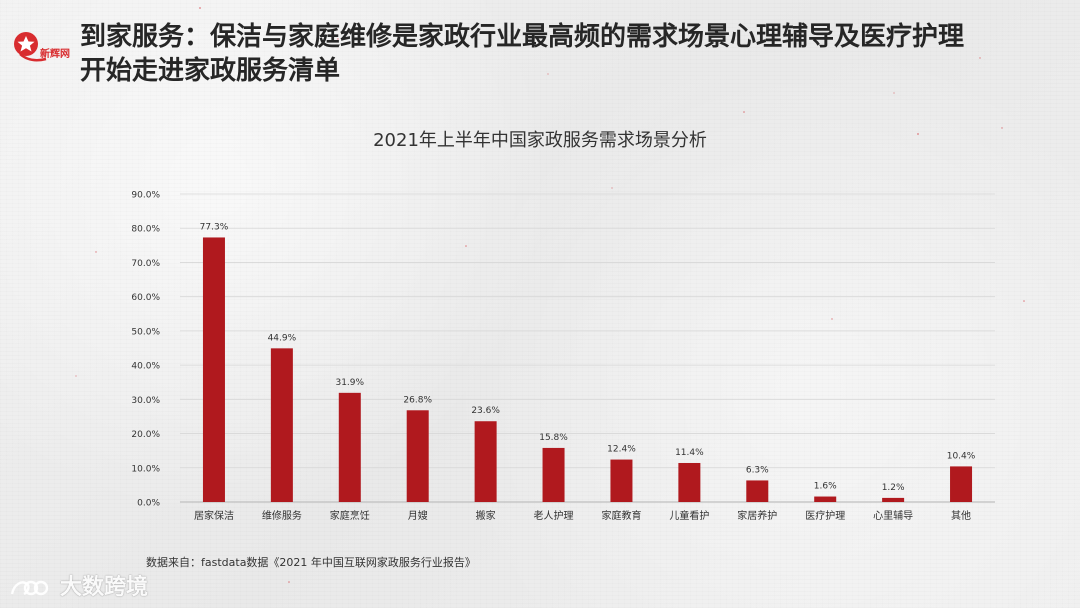 The image size is (1080, 608). Describe the element at coordinates (540, 140) in the screenshot. I see `chart-title: 2021年上半年中国家政服务需求场景分析` at that location.